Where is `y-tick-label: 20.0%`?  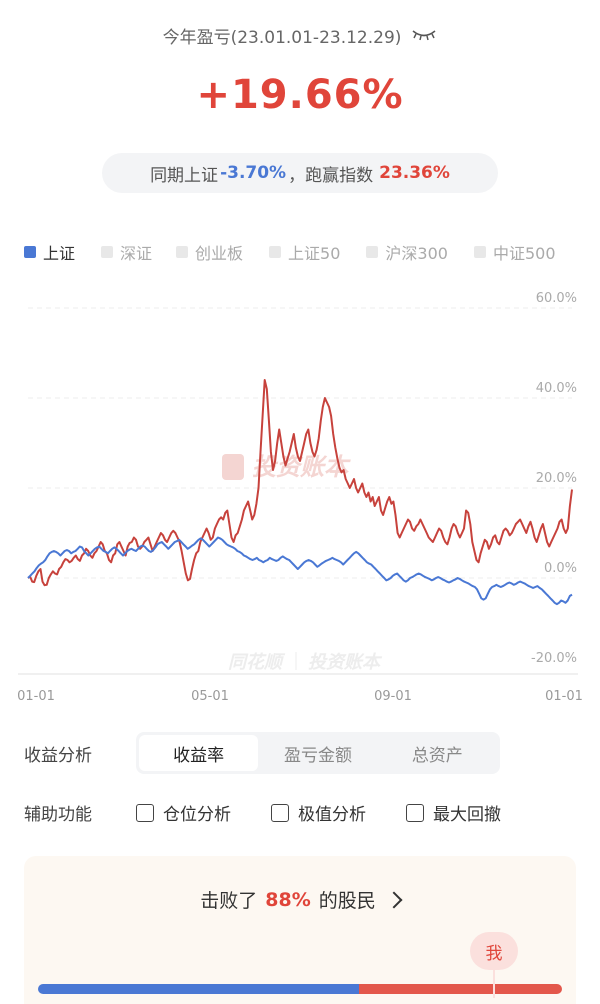
y-tick-label: 20.0% is located at coordinates (556, 478).